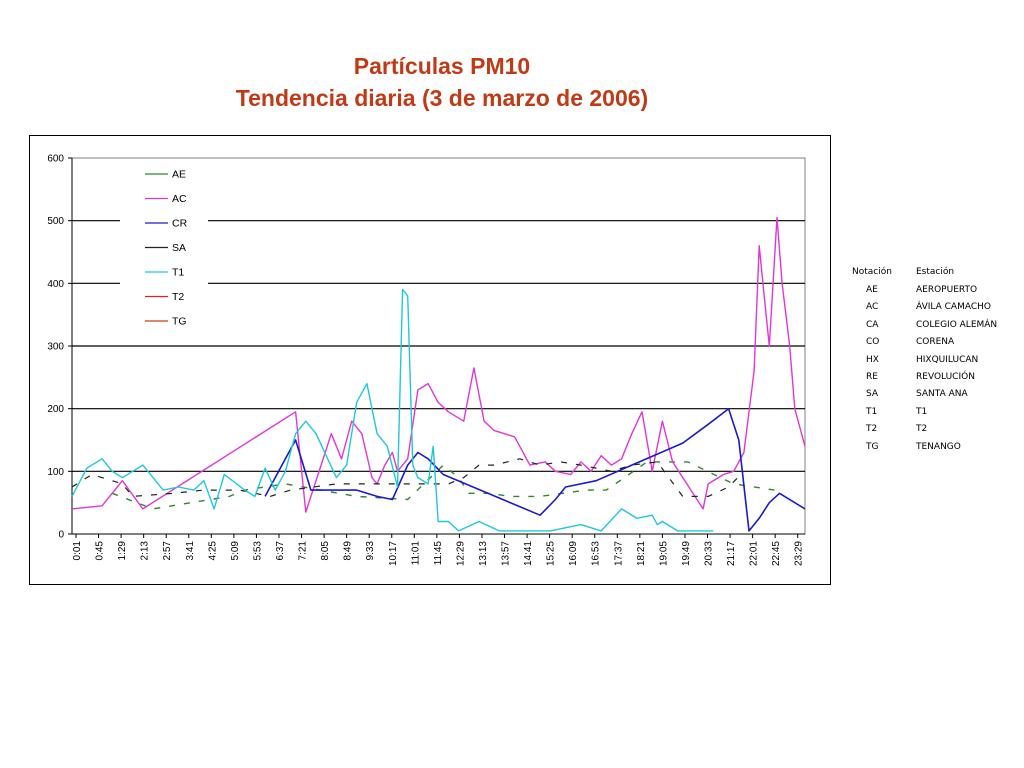 This screenshot has width=1024, height=768. I want to click on notes-row: AE AEROPUERTO, so click(931, 293).